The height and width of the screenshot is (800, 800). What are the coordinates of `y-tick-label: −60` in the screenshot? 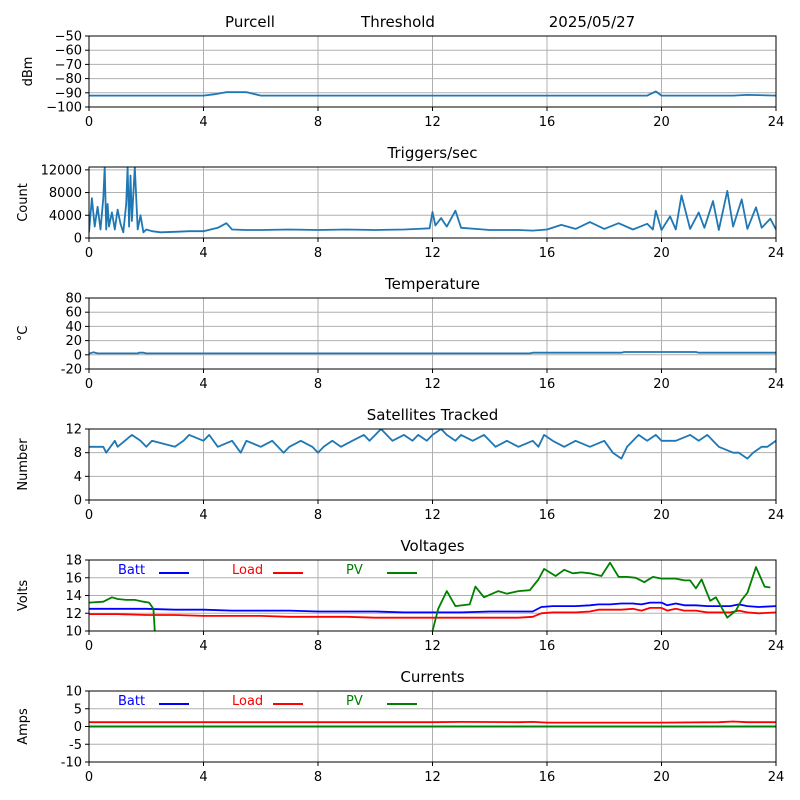 It's located at (68, 51).